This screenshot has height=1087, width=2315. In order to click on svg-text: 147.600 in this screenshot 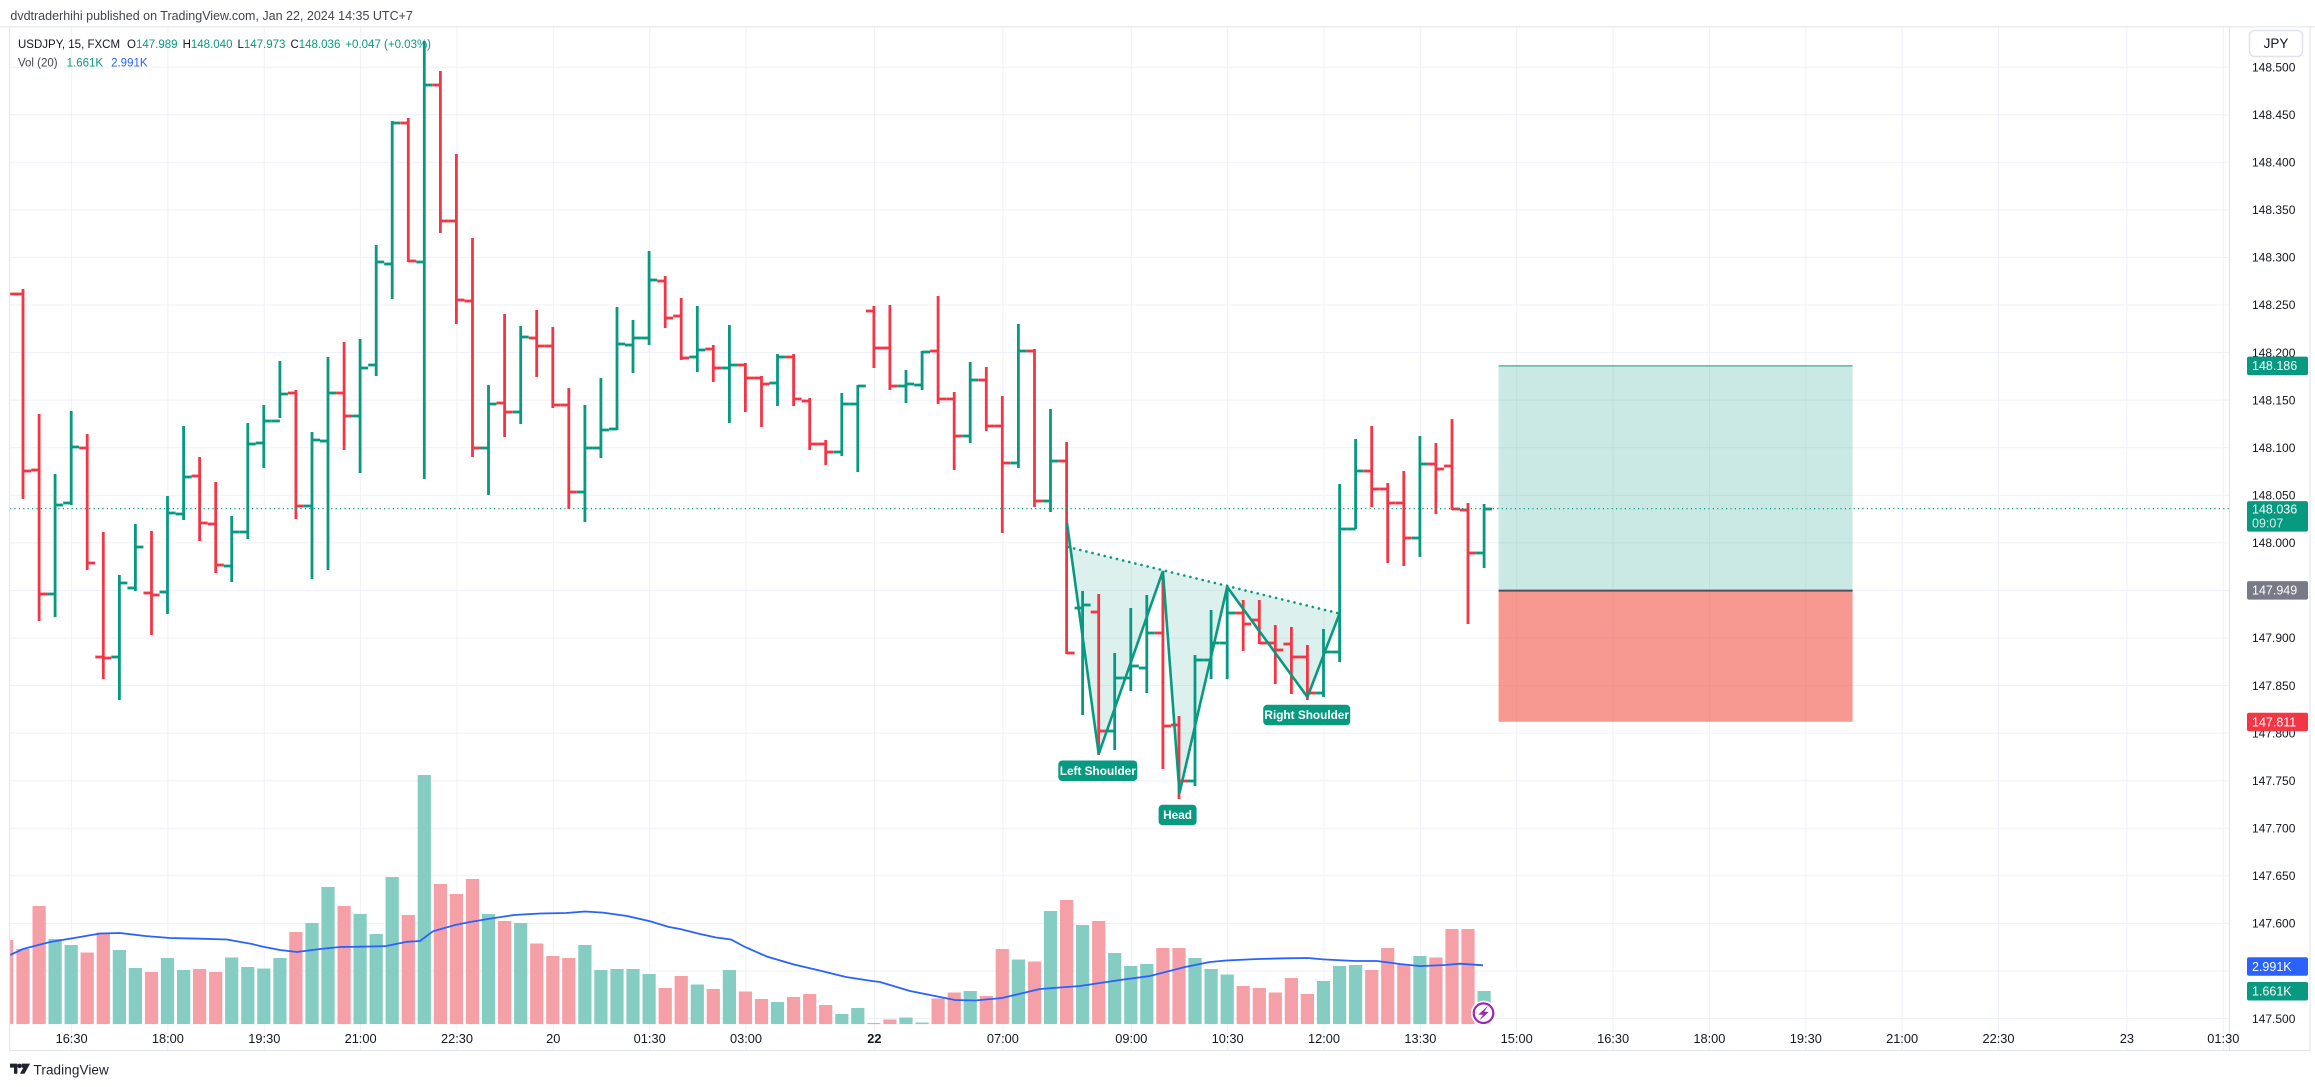, I will do `click(2274, 924)`.